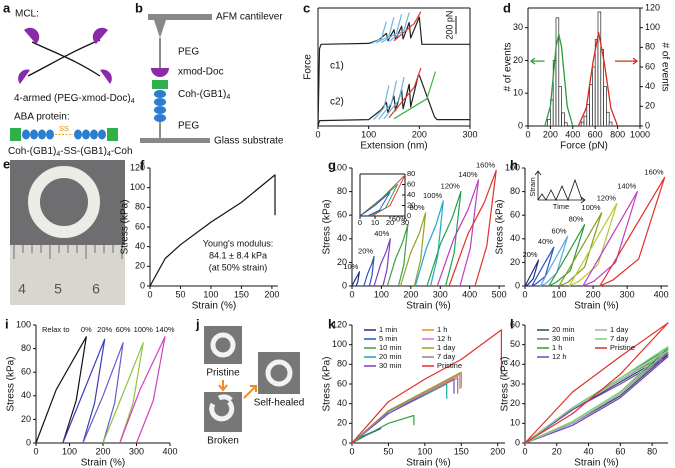 The width and height of the screenshot is (675, 468). Describe the element at coordinates (64, 230) in the screenshot. I see `panel-e: e 4 5 6` at that location.